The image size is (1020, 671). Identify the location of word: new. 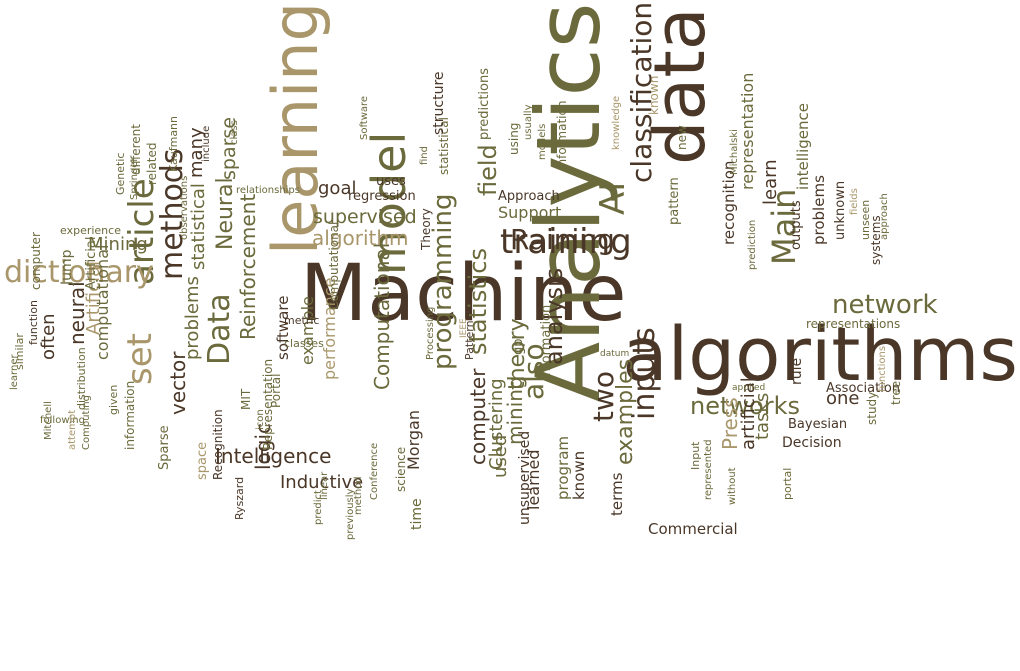
(682, 137).